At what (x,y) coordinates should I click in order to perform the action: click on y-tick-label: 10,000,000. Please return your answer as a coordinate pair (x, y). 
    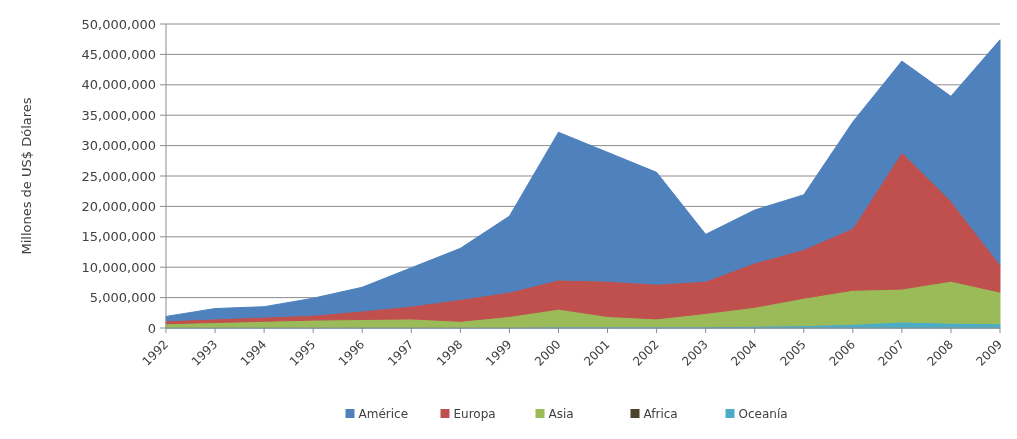
    Looking at the image, I should click on (118, 267).